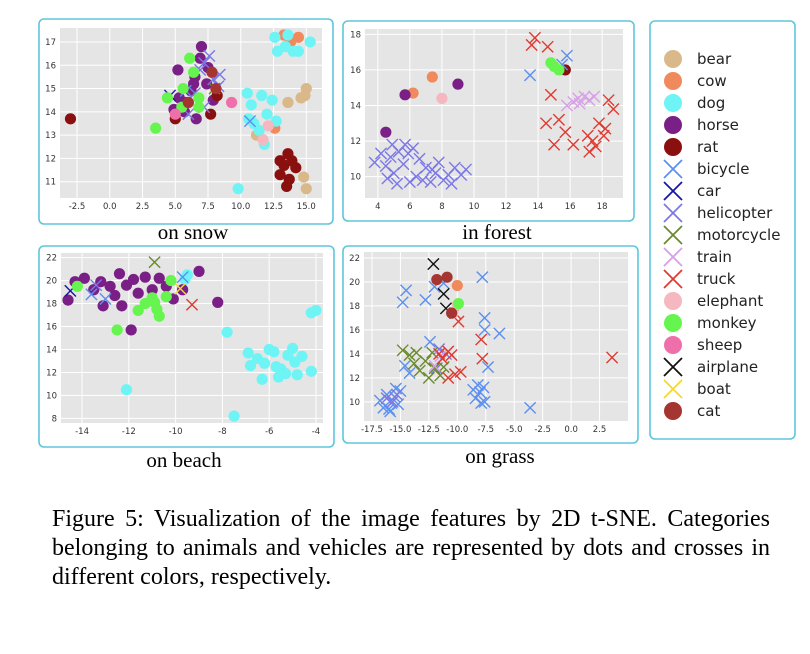 This screenshot has width=810, height=654. I want to click on bear-point, so click(306, 189).